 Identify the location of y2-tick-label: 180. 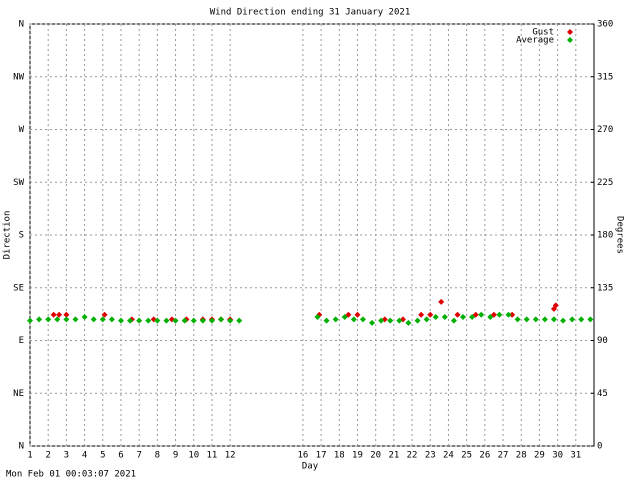
(605, 236).